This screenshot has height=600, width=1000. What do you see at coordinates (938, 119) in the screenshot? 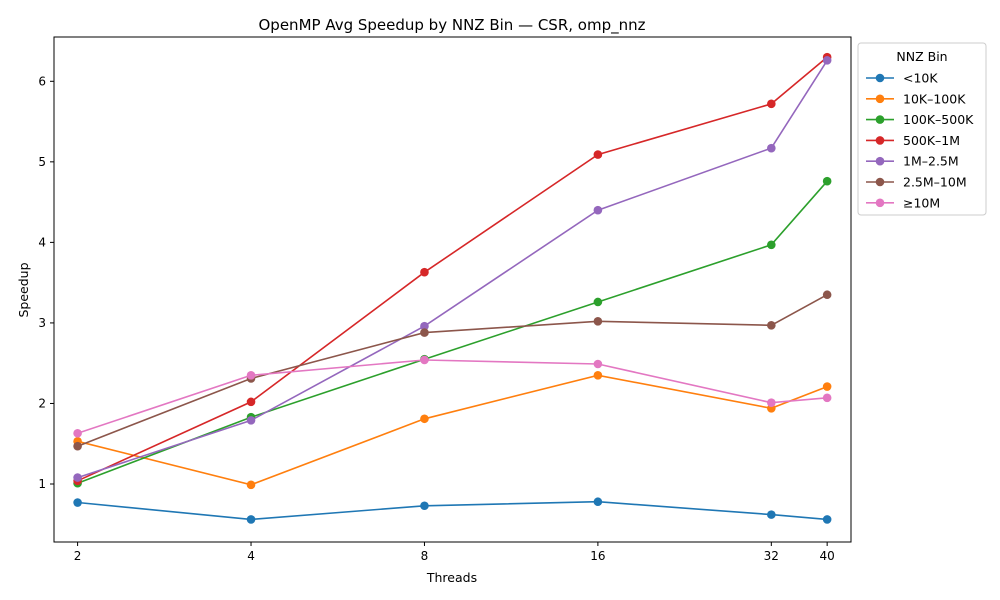
I see `legend-label: 100K–500K` at bounding box center [938, 119].